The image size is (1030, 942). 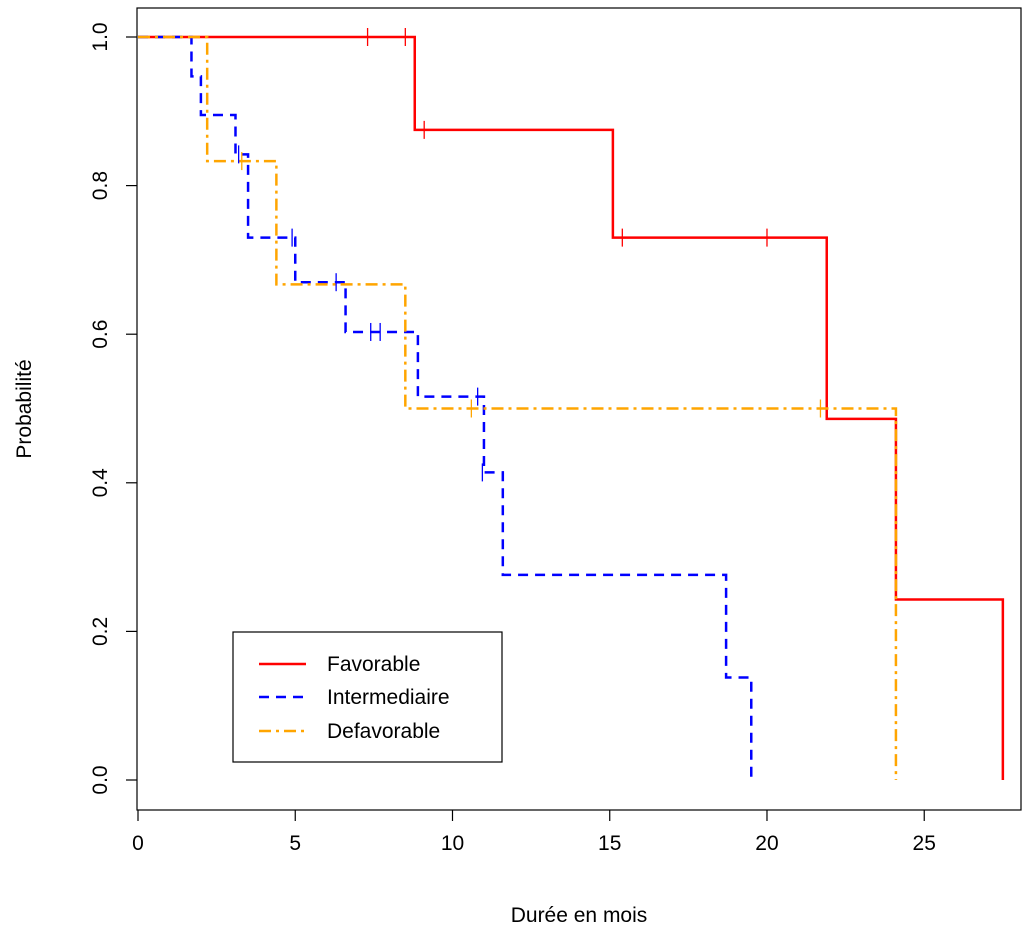 I want to click on x-tick-label: 25, so click(x=924, y=843).